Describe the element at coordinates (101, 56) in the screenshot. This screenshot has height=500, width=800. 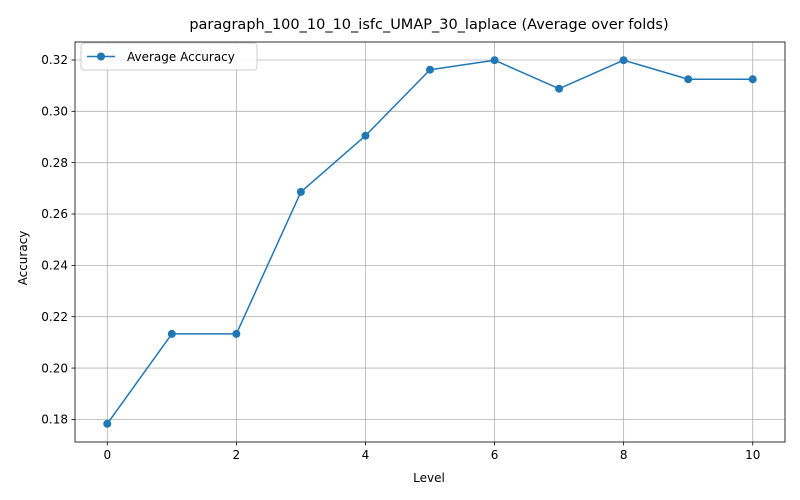
I see `legend-marker-swatch` at that location.